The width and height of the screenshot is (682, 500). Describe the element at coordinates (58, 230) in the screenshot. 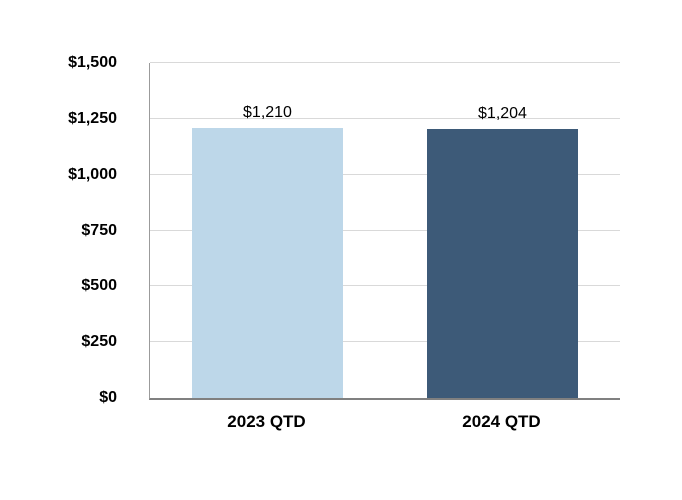

I see `y-axis: $0 $250 $500 $750 $1,000 $1,250 $1,500` at that location.